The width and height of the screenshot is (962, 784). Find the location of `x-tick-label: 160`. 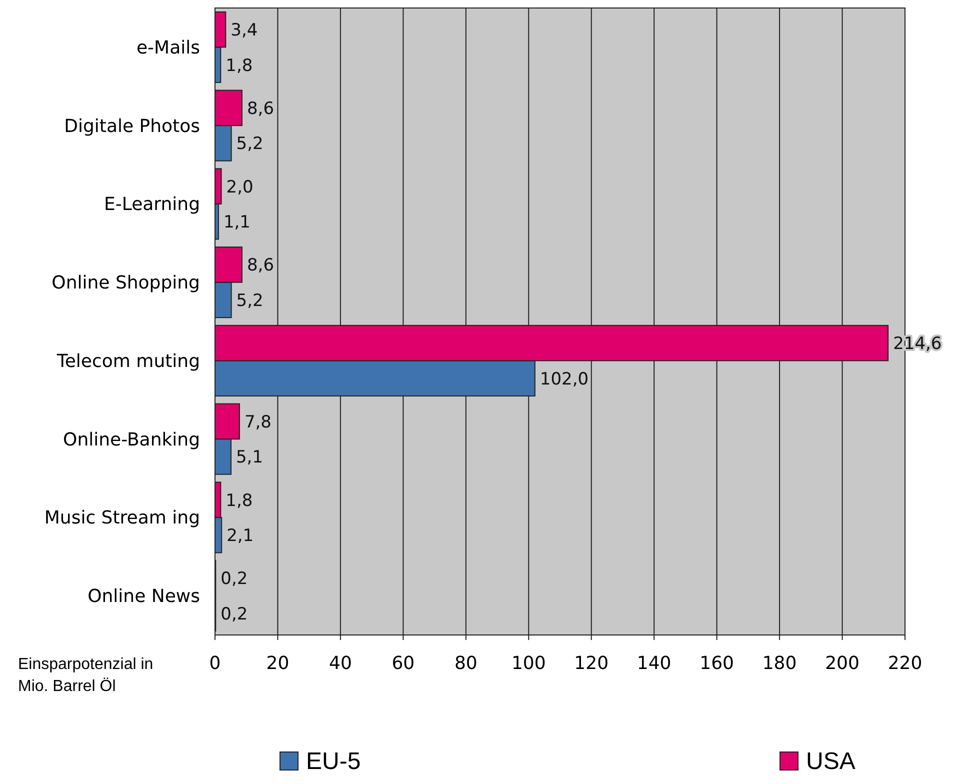

x-tick-label: 160 is located at coordinates (717, 663).